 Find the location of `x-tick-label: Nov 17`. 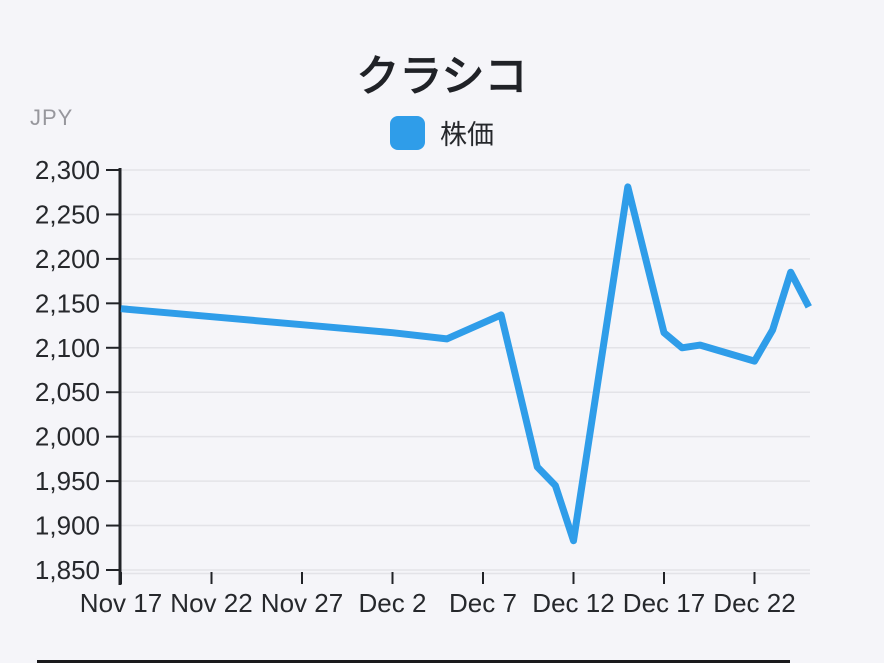

x-tick-label: Nov 17 is located at coordinates (121, 603).